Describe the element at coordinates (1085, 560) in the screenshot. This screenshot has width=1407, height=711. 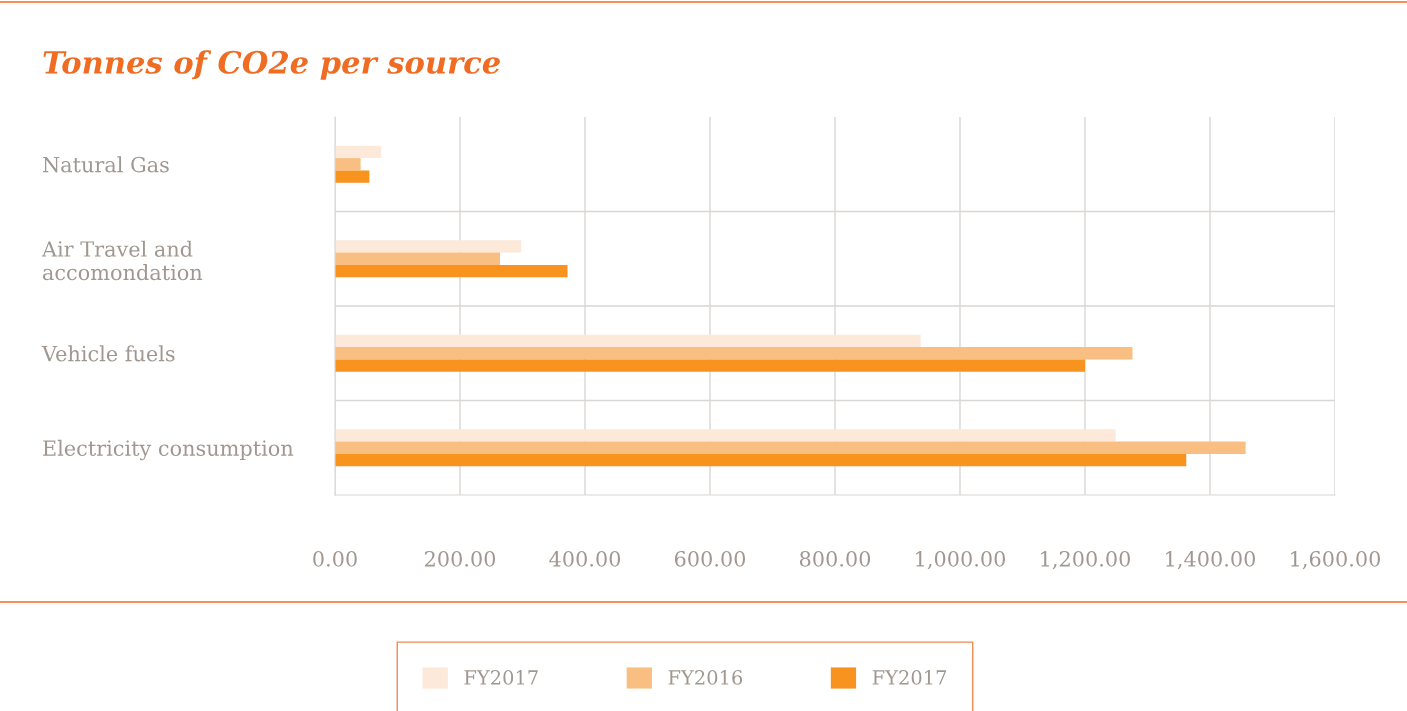
I see `x-tick-label: 1,200.00` at that location.